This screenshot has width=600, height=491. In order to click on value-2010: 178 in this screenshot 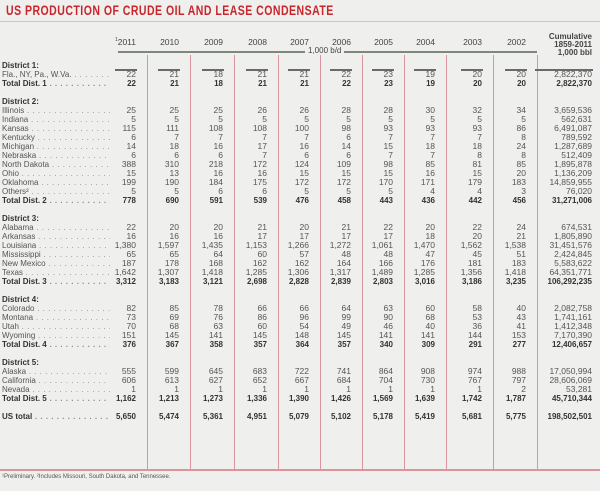, I will do `click(171, 263)`.